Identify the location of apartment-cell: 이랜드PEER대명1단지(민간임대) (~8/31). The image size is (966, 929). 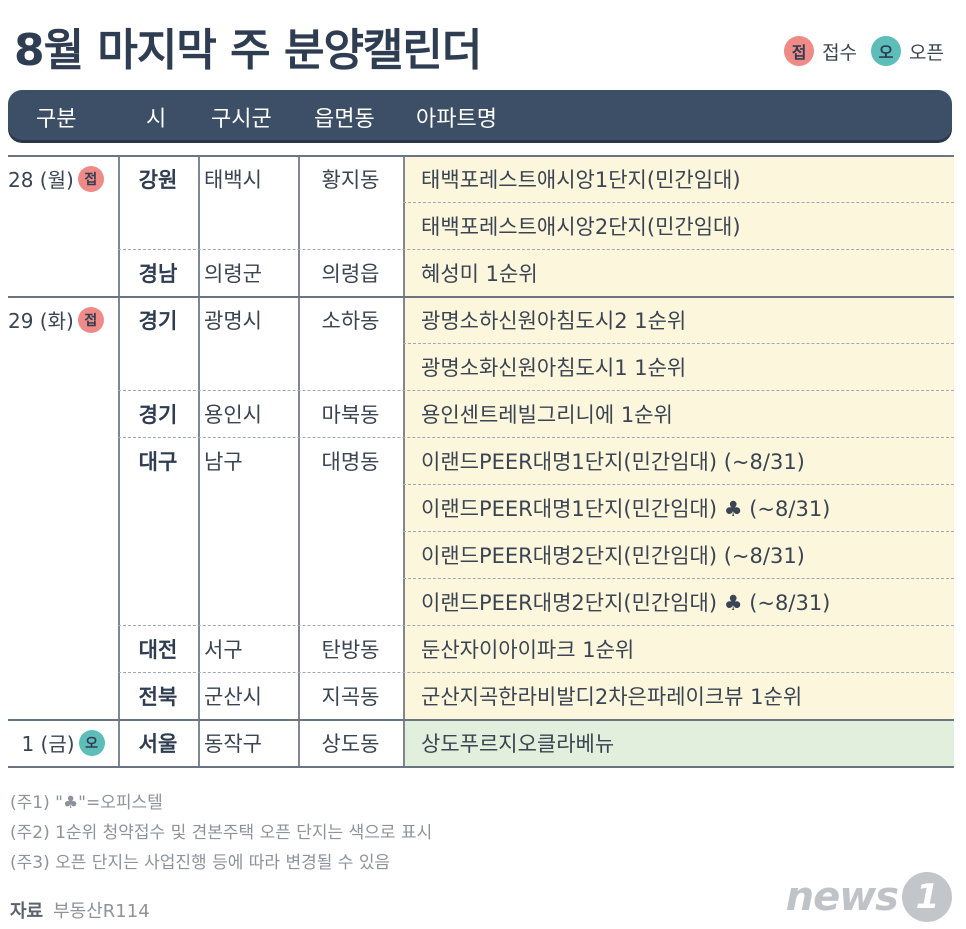
(678, 460).